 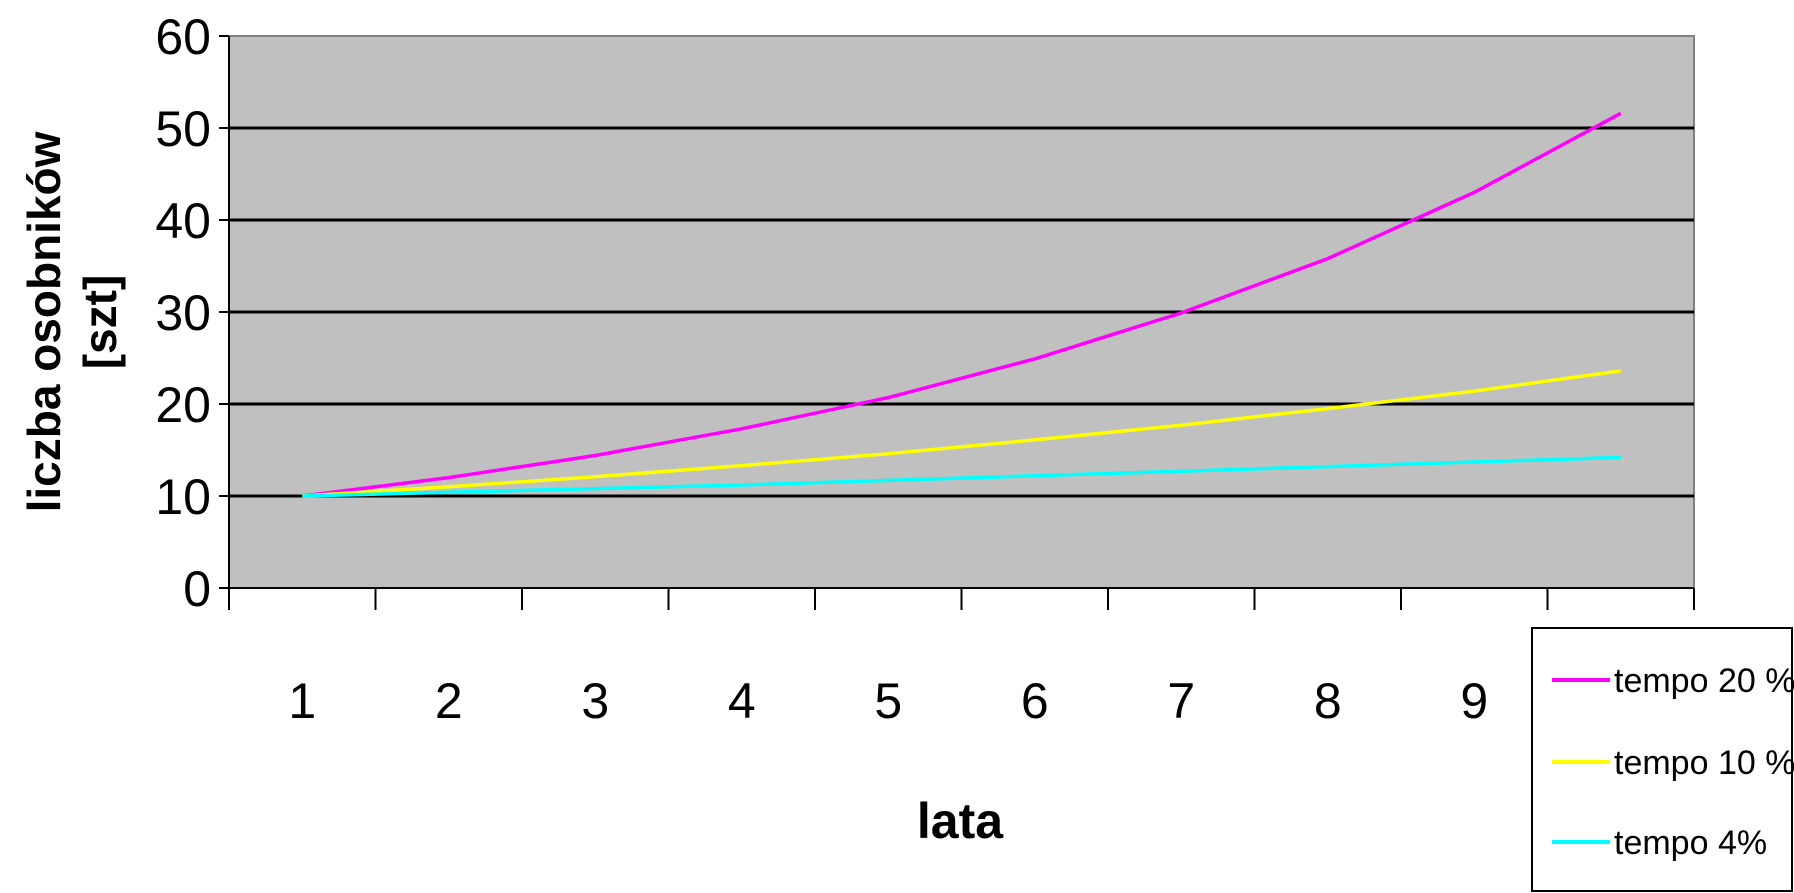 I want to click on legend-label-1: tempo 20 %, so click(x=1704, y=681).